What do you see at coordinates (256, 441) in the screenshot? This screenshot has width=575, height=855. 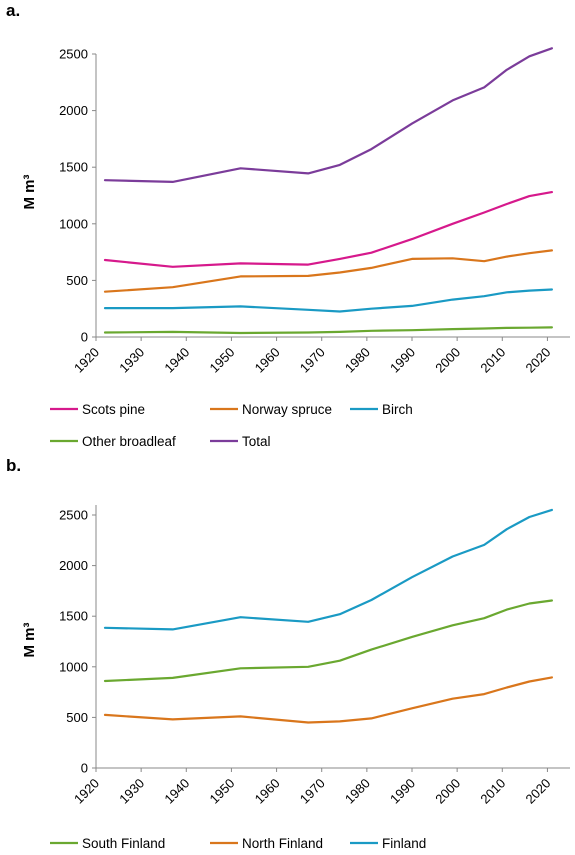 I see `panel-a-legend-label-total: Total` at bounding box center [256, 441].